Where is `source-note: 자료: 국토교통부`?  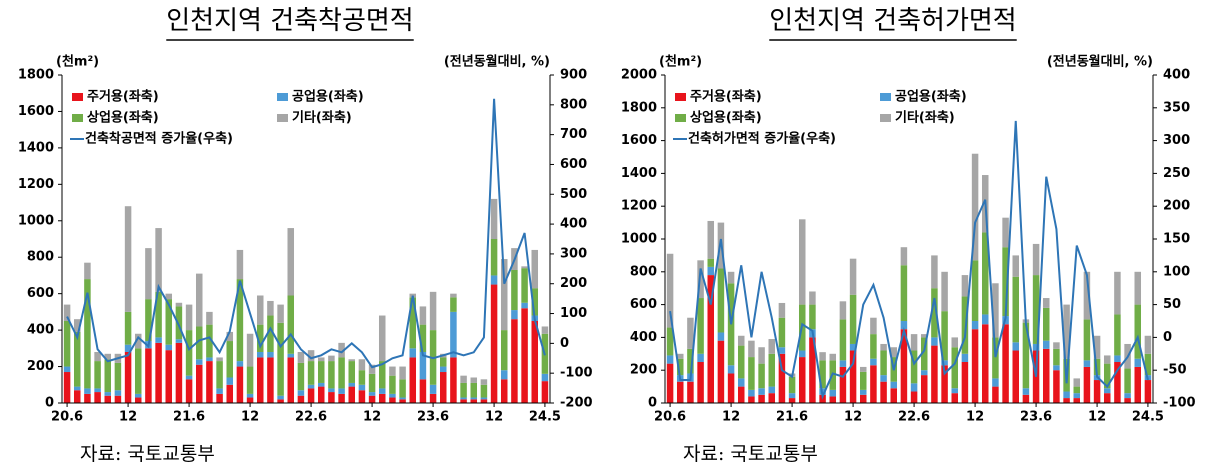 source-note: 자료: 국토교통부 is located at coordinates (750, 454).